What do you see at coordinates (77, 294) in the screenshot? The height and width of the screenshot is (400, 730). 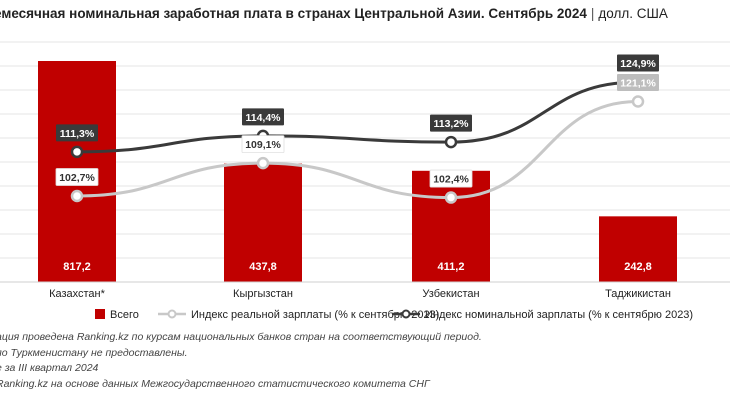 I see `category-label: Казахстан*` at bounding box center [77, 294].